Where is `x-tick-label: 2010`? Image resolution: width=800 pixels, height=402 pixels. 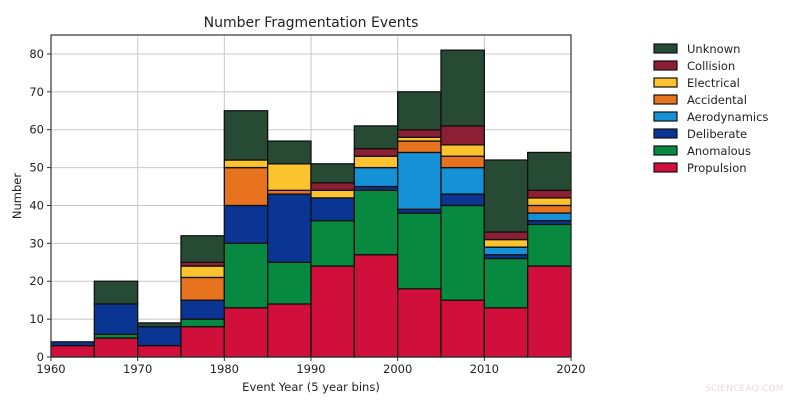 x-tick-label: 2010 is located at coordinates (484, 369).